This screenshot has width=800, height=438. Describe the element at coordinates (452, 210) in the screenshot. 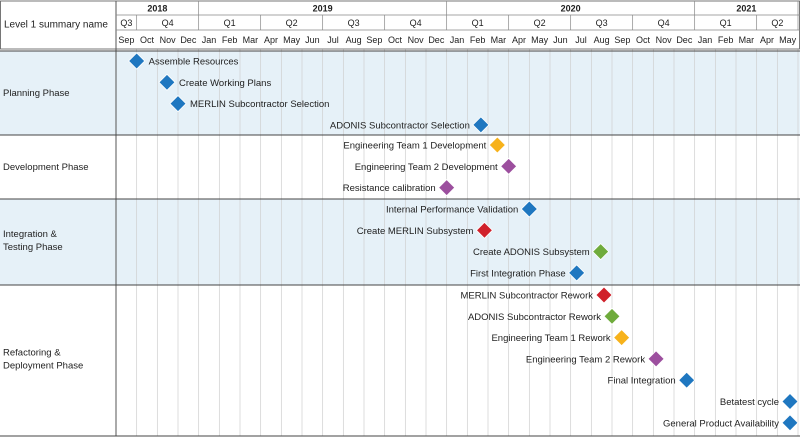

I see `milestone-label: Internal Performance Validation` at that location.